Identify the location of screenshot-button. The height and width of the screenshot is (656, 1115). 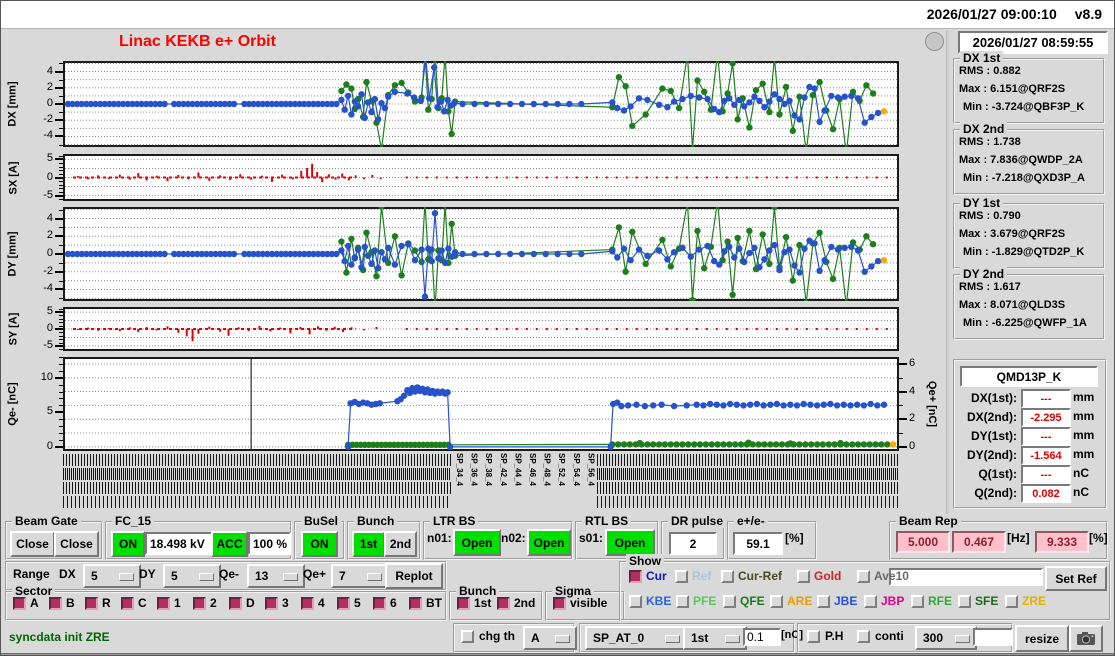
(1086, 638).